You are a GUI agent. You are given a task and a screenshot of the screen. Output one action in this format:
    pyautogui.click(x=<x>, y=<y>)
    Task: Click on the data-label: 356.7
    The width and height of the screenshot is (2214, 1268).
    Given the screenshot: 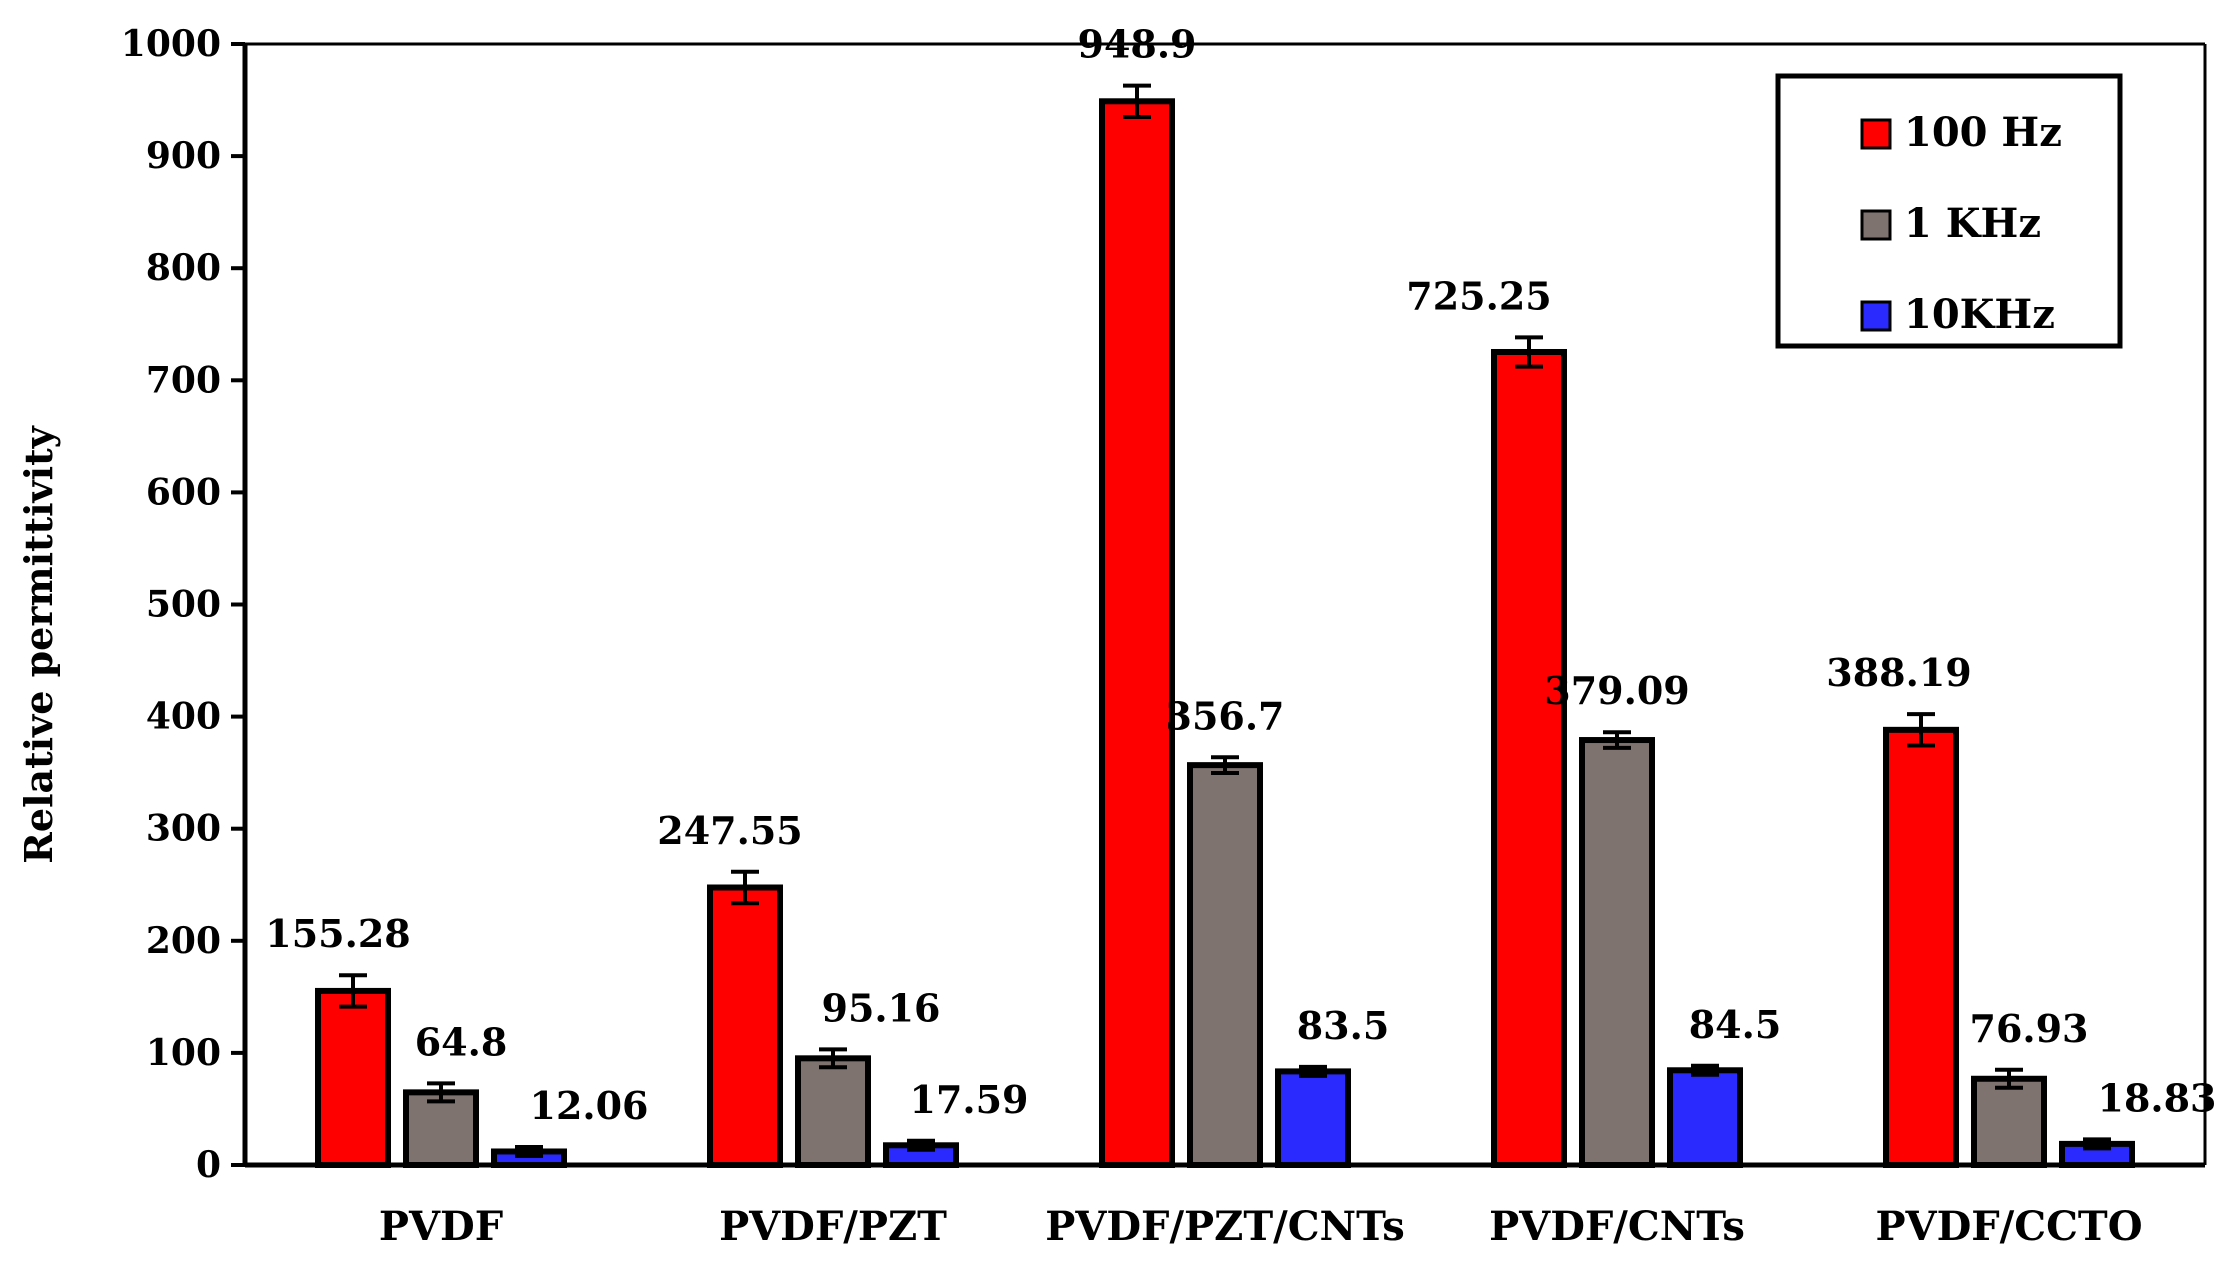 What is the action you would take?
    pyautogui.click(x=1225, y=715)
    